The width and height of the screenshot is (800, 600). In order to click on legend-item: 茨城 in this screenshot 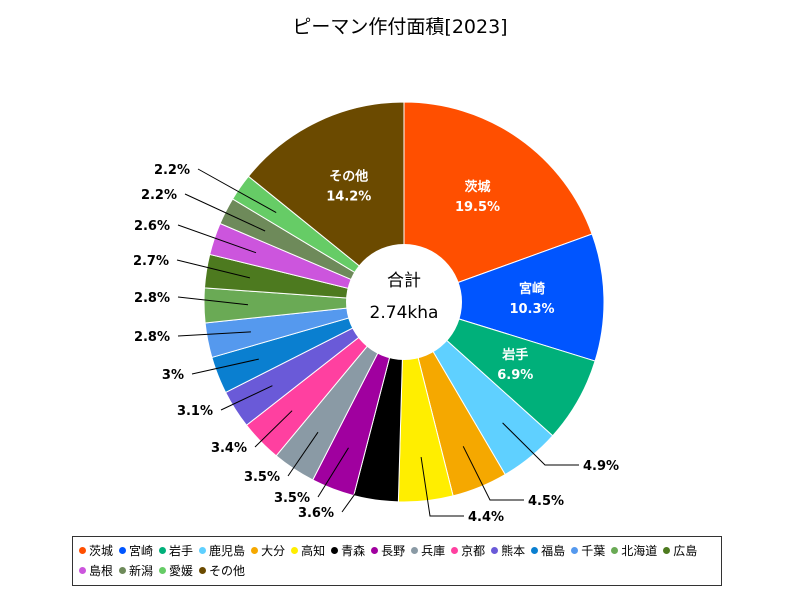, I will do `click(96, 551)`.